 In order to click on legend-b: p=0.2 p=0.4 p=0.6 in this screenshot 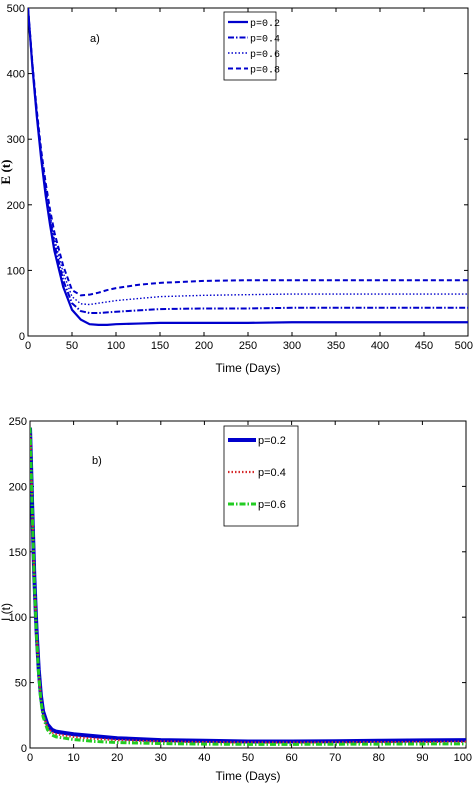, I will do `click(261, 476)`.